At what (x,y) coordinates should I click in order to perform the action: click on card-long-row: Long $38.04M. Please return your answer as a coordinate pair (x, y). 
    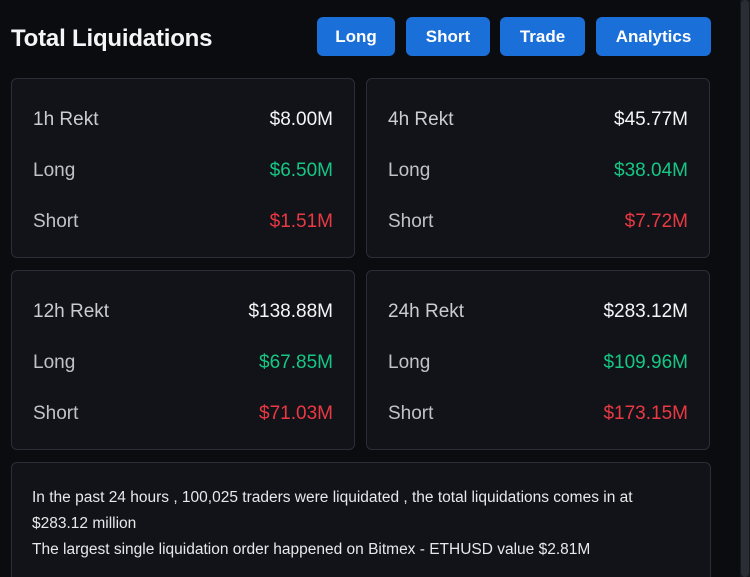
    Looking at the image, I should click on (538, 171).